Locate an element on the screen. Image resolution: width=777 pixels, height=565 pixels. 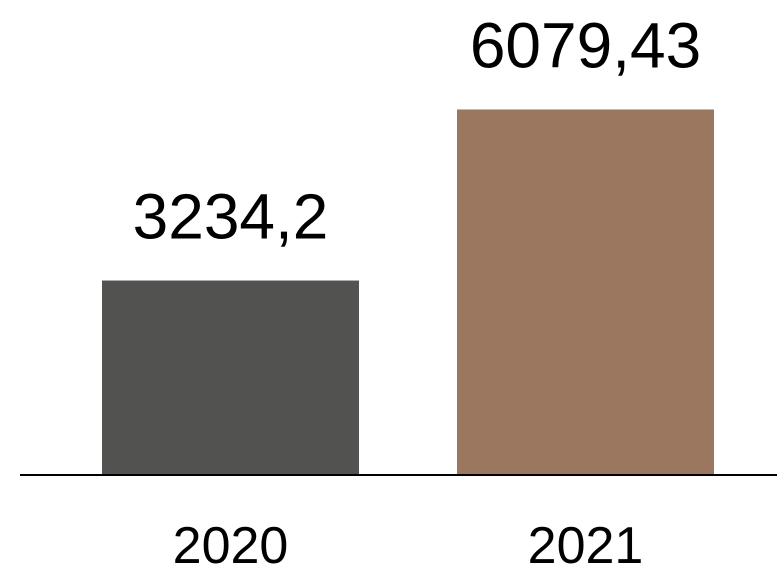
bar-2020 is located at coordinates (230, 377).